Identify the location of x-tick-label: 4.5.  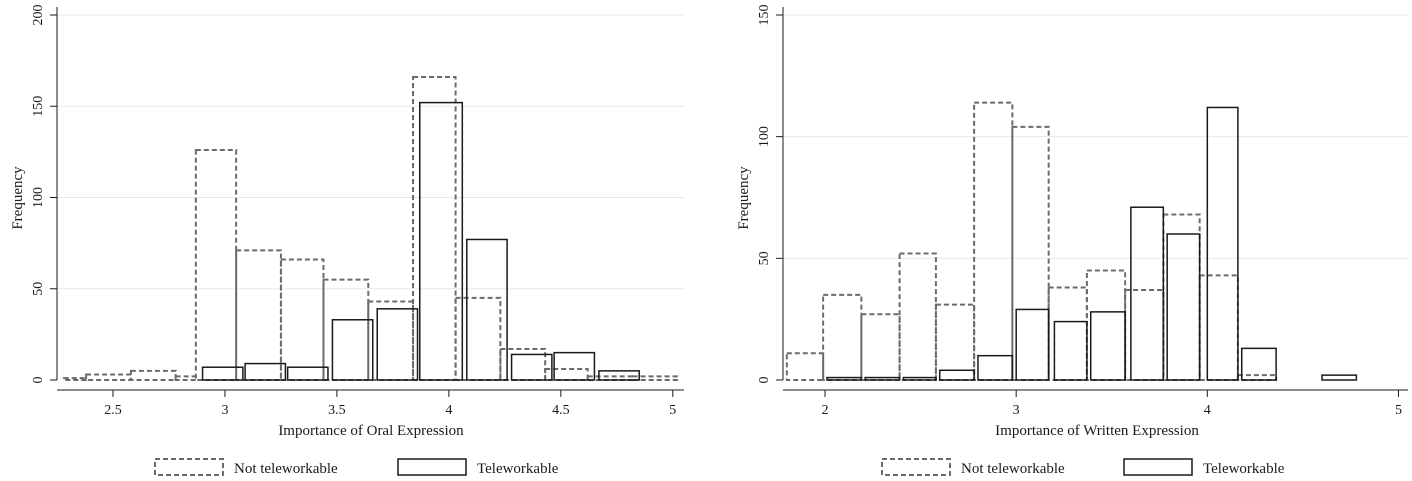
(561, 410).